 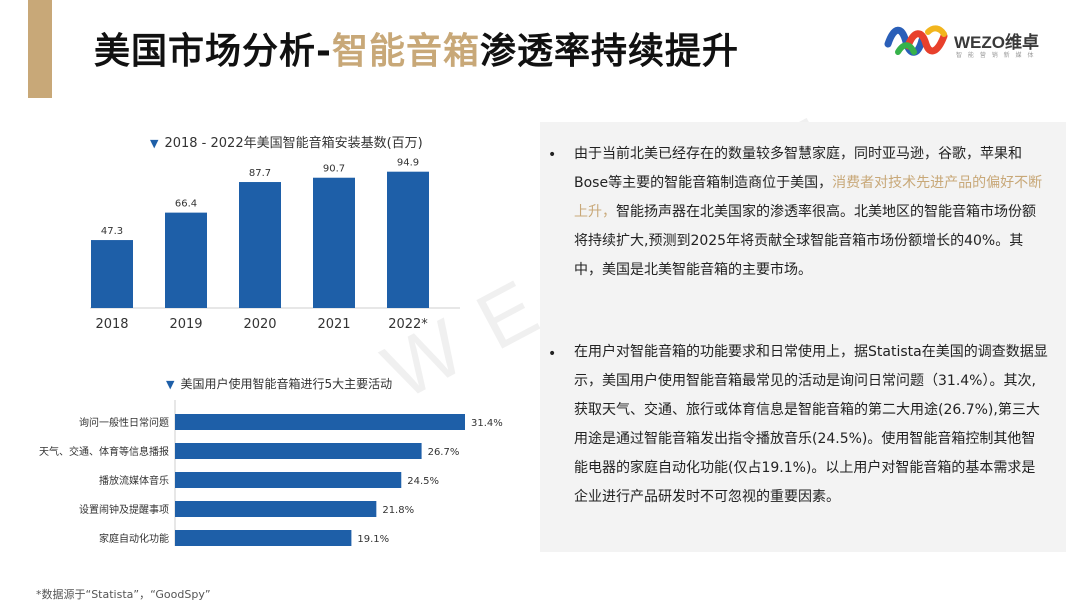 What do you see at coordinates (124, 509) in the screenshot?
I see `y-tick-label: 设置闹钟及提醒事项` at bounding box center [124, 509].